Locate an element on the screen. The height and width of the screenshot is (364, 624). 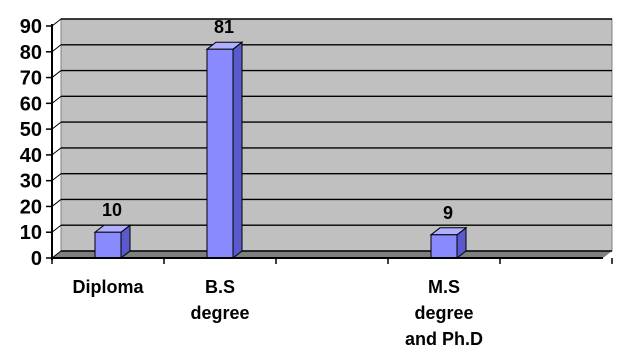
category-label: Diploma is located at coordinates (108, 287).